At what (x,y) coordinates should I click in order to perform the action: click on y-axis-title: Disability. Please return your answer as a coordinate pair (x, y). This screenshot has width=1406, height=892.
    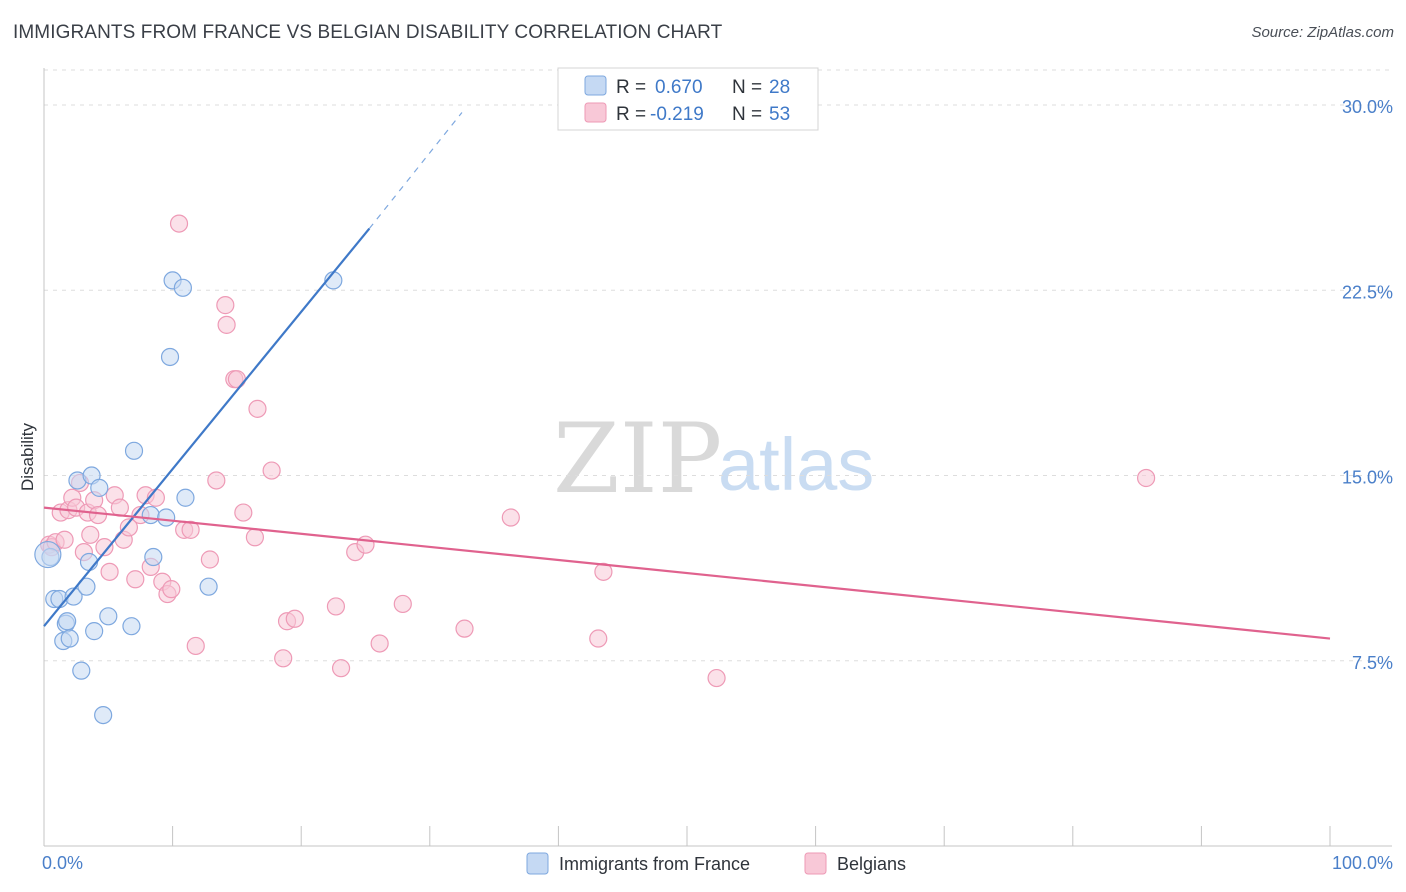
    Looking at the image, I should click on (27, 456).